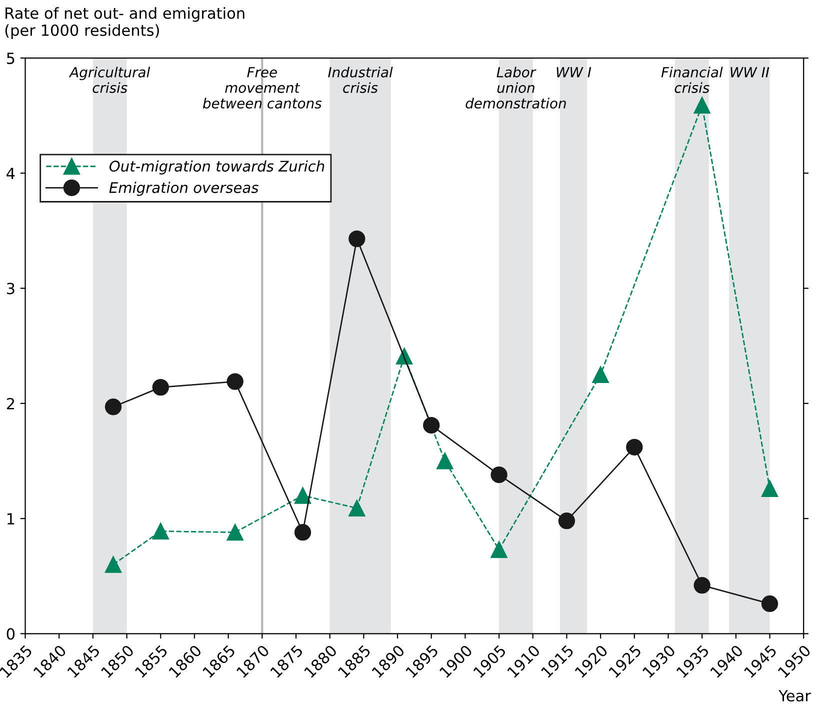  I want to click on y-tick-label: 4, so click(10, 173).